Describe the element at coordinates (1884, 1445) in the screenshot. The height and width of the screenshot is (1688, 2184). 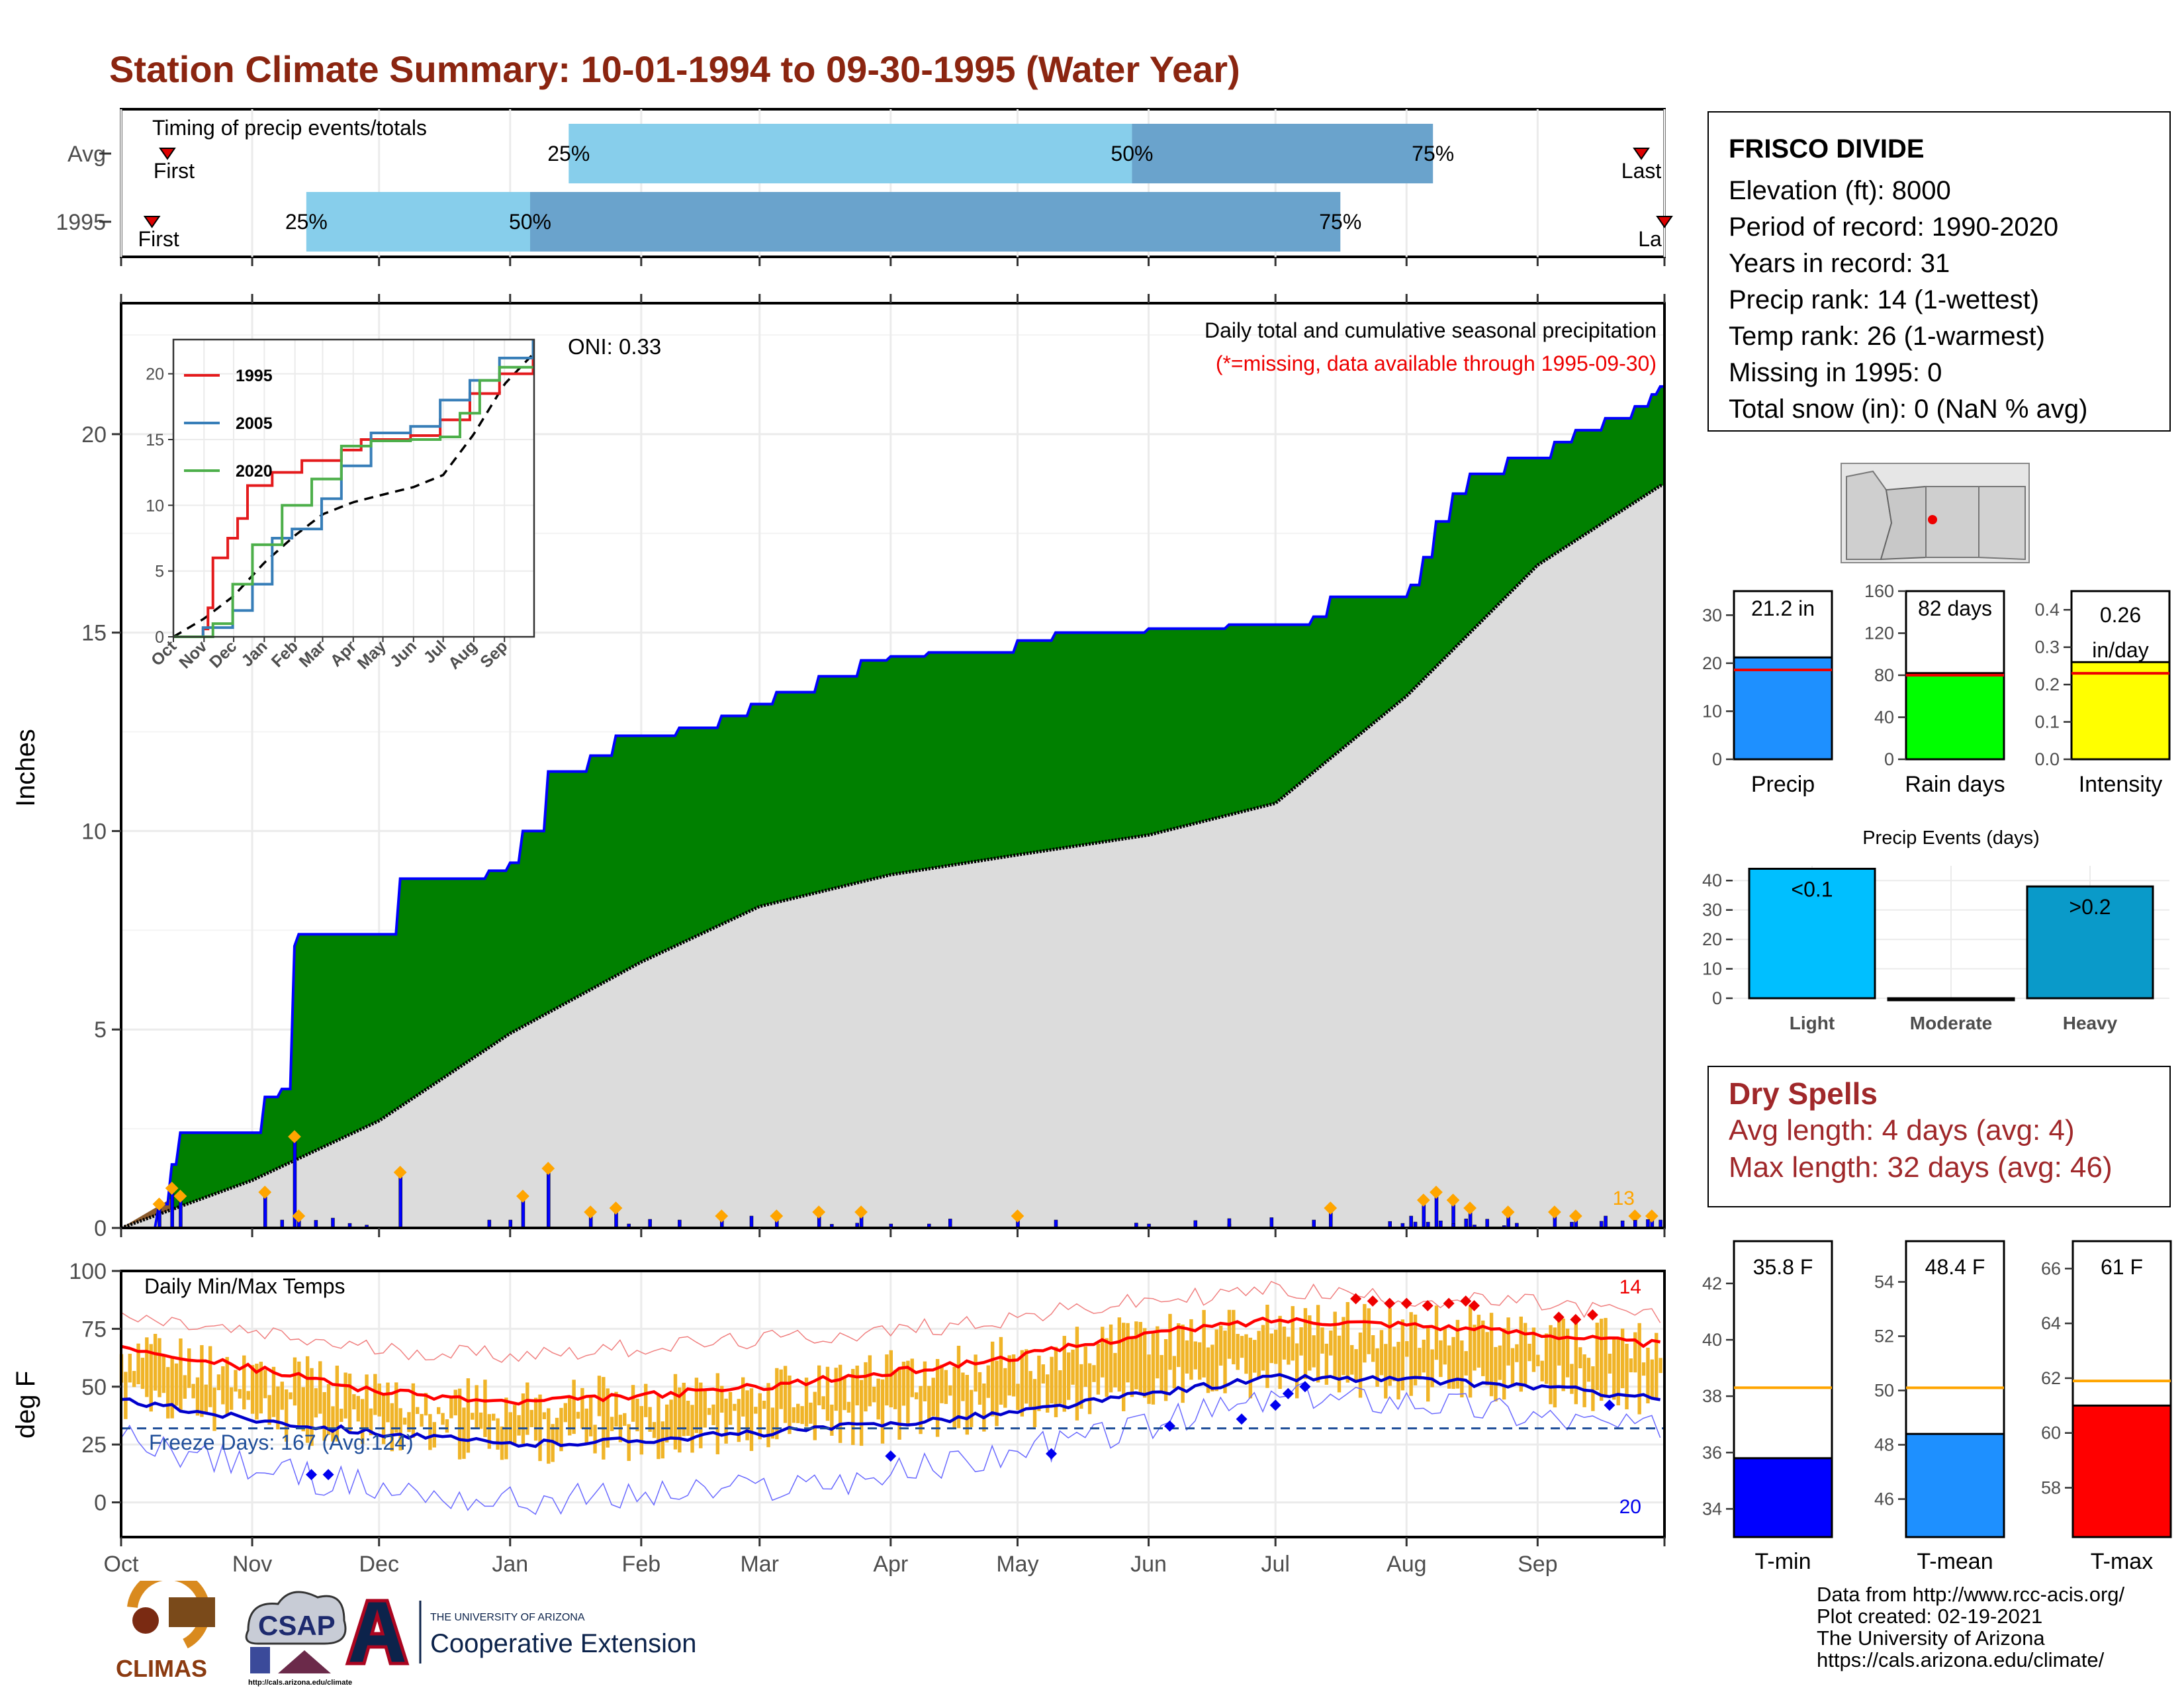
I see `temp-bar-ytick-label: 48` at that location.